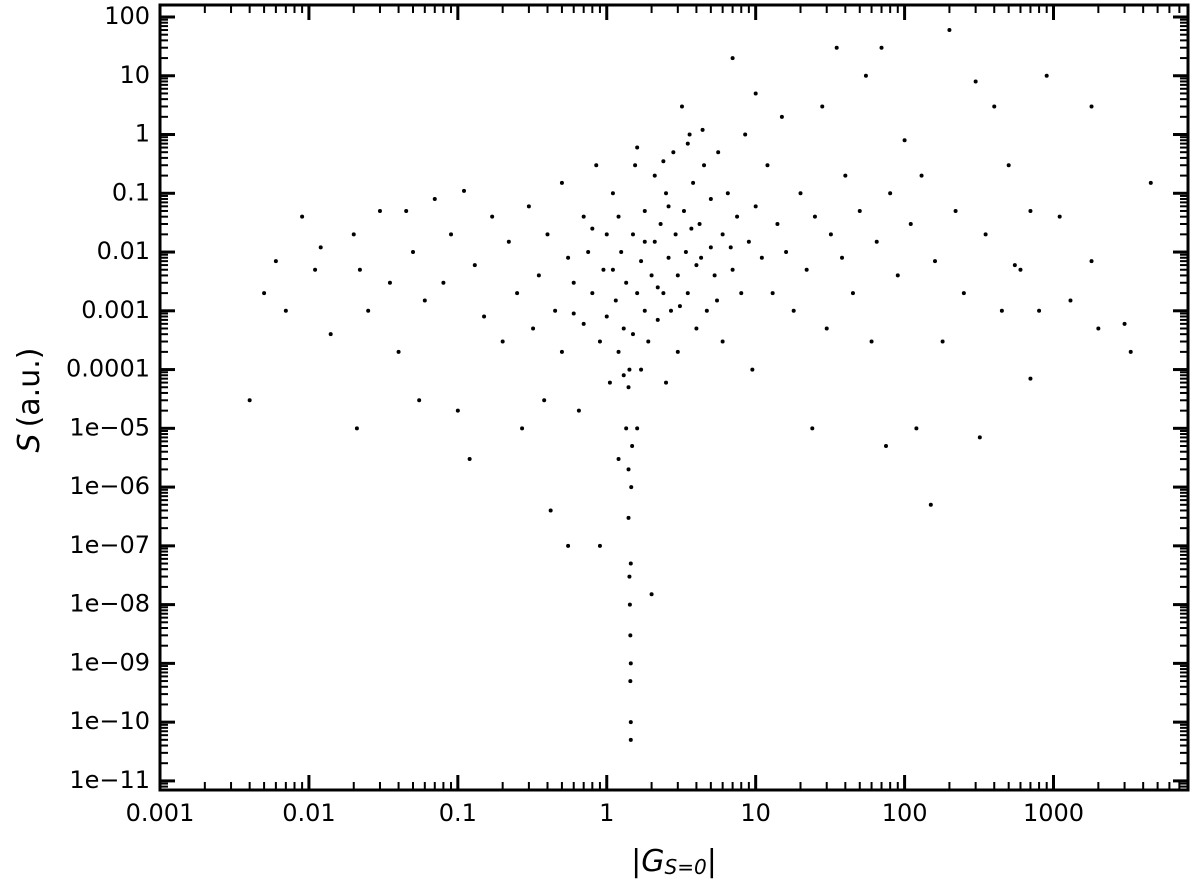  I want to click on x-tick-label: 1000, so click(1053, 813).